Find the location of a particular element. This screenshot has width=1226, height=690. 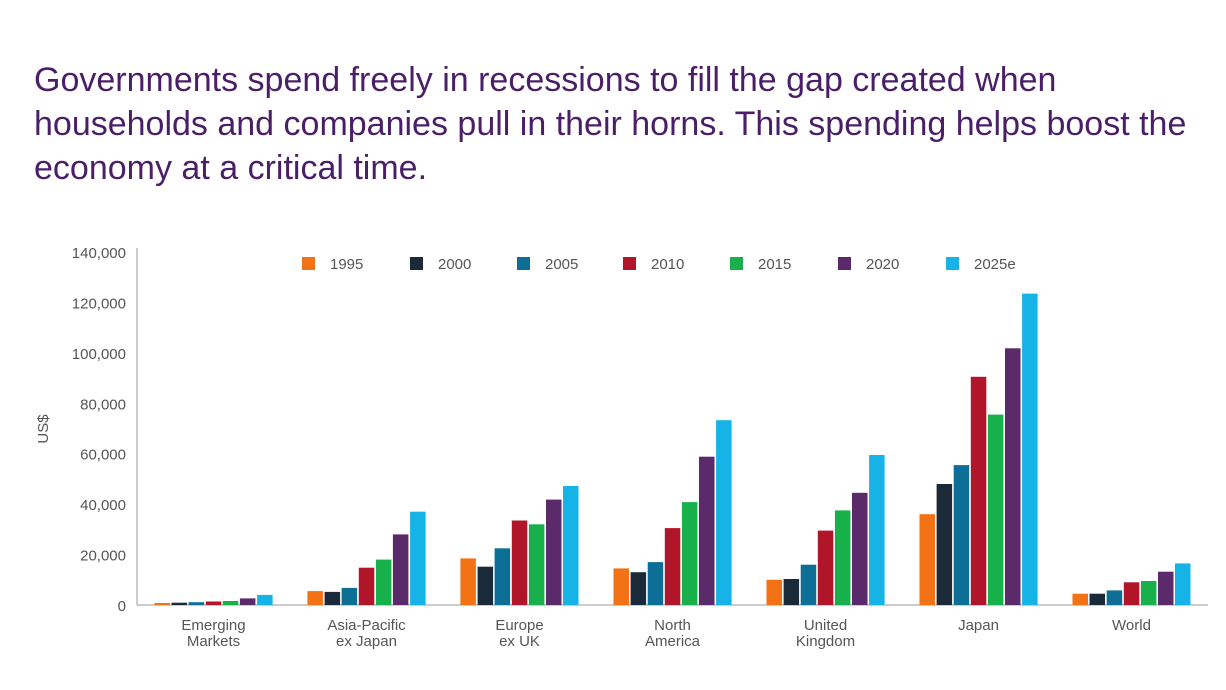

legend-label: 2000 is located at coordinates (454, 264).